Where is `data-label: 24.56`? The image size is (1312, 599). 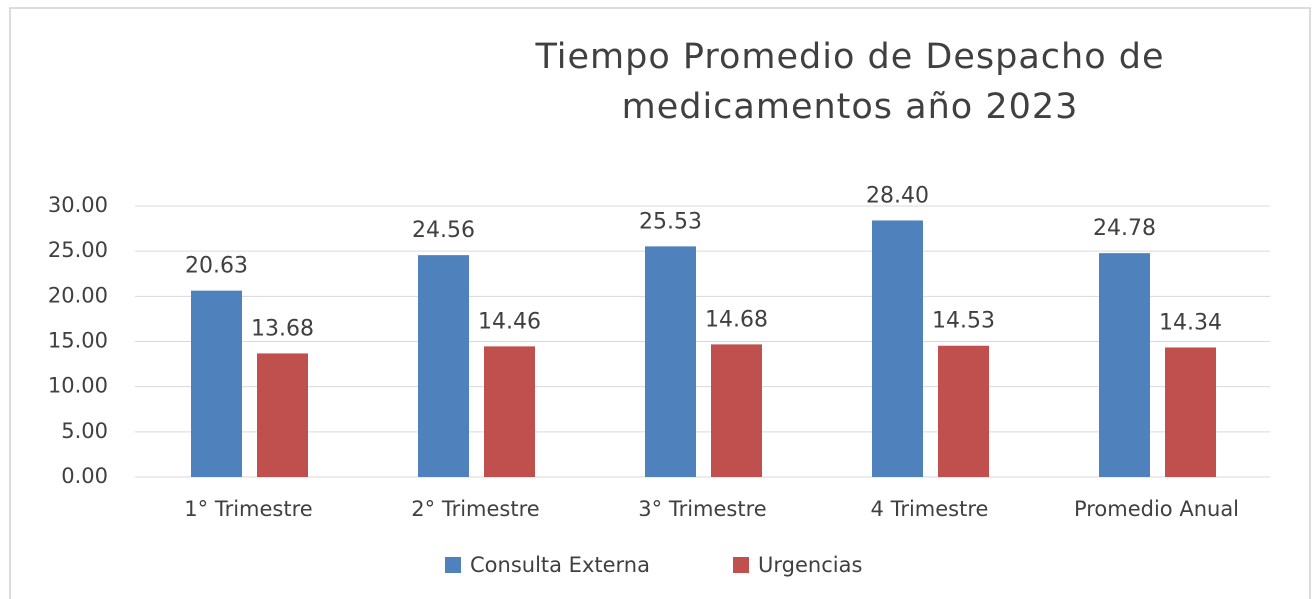 data-label: 24.56 is located at coordinates (443, 230).